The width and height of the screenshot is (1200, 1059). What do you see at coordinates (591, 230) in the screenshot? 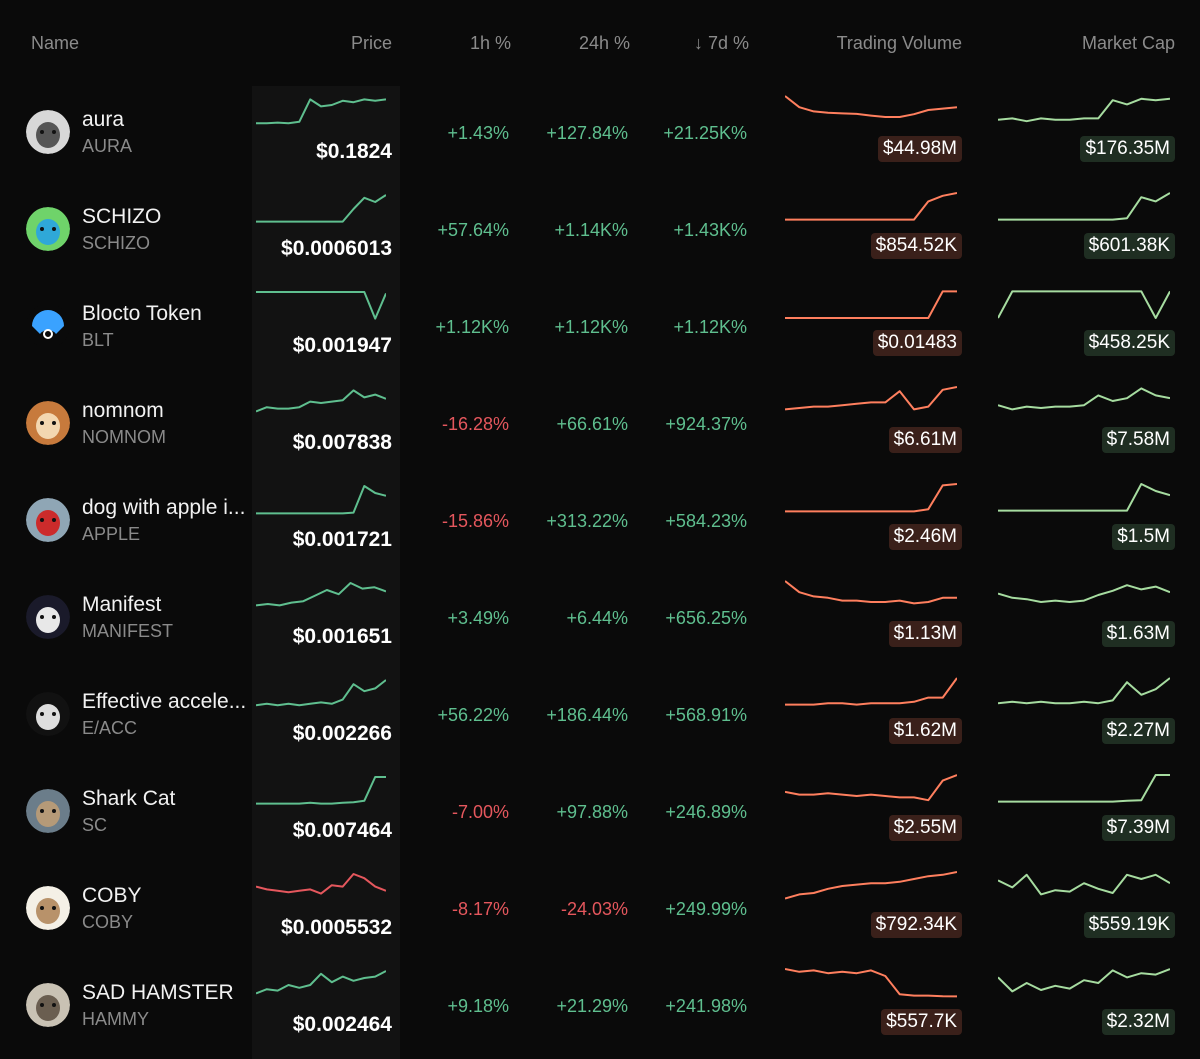
I see `change-24h: +1.14K%` at bounding box center [591, 230].